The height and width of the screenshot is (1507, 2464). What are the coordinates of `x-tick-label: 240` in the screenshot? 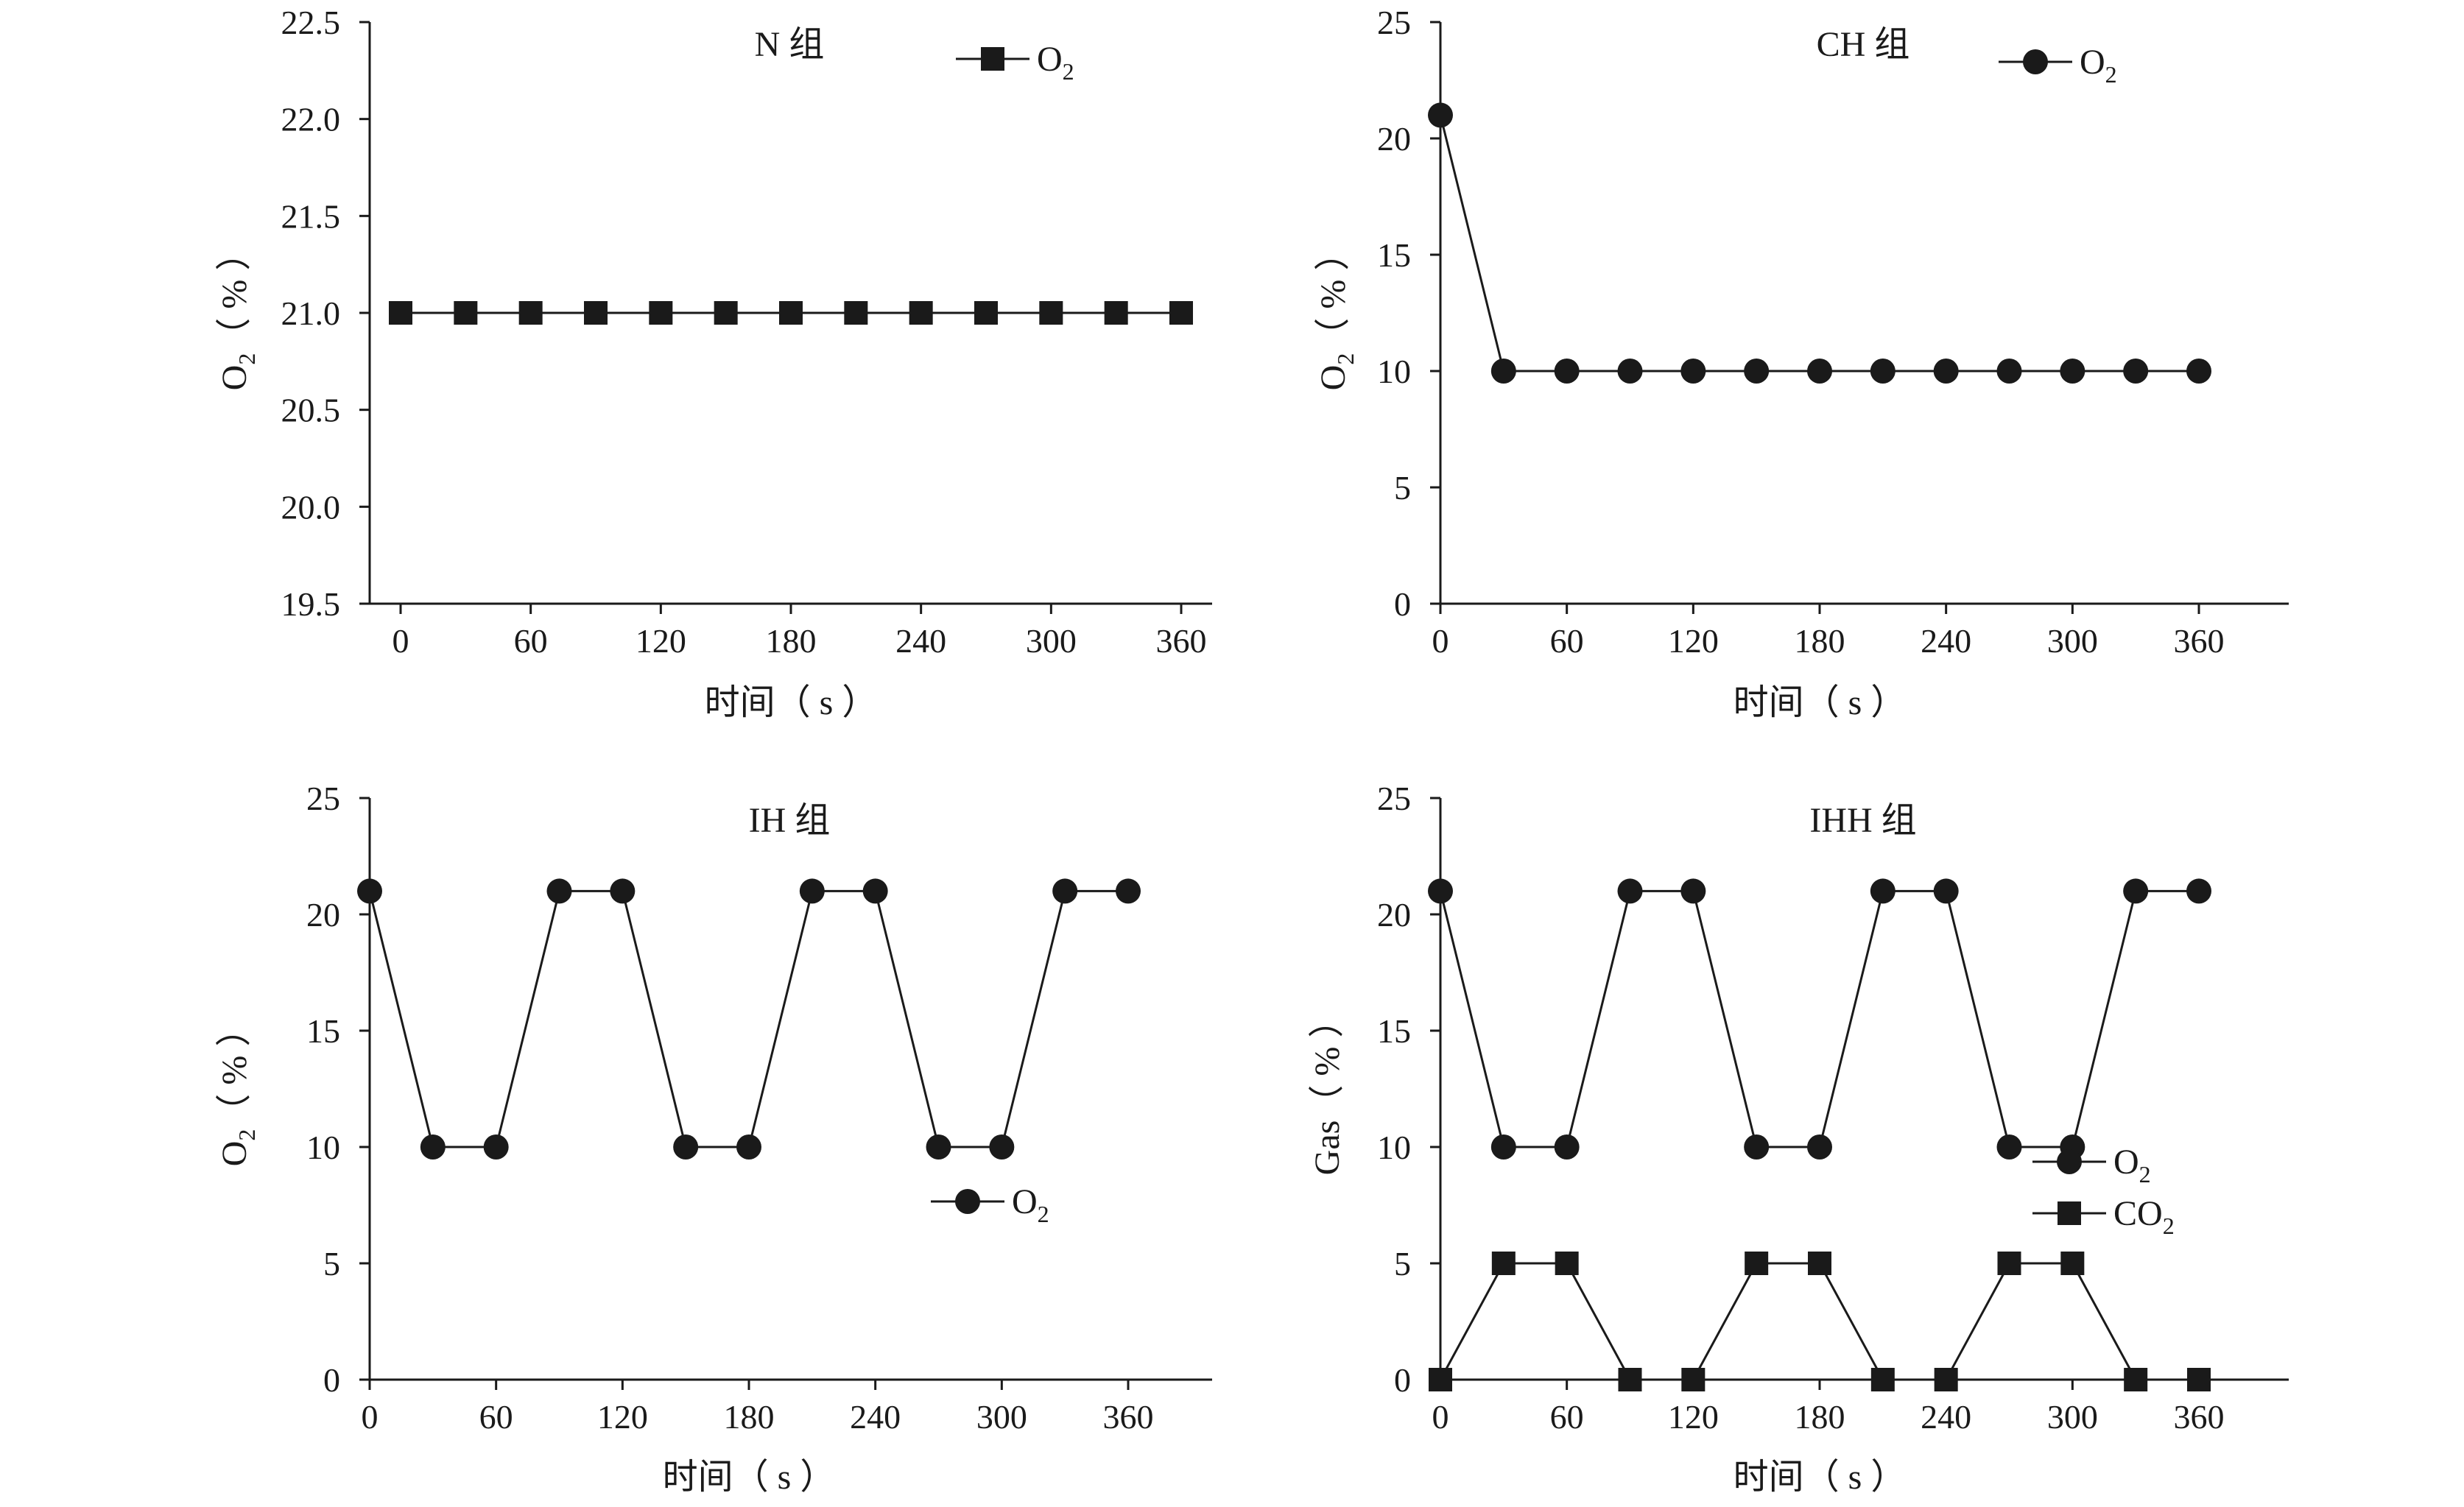 It's located at (1946, 641).